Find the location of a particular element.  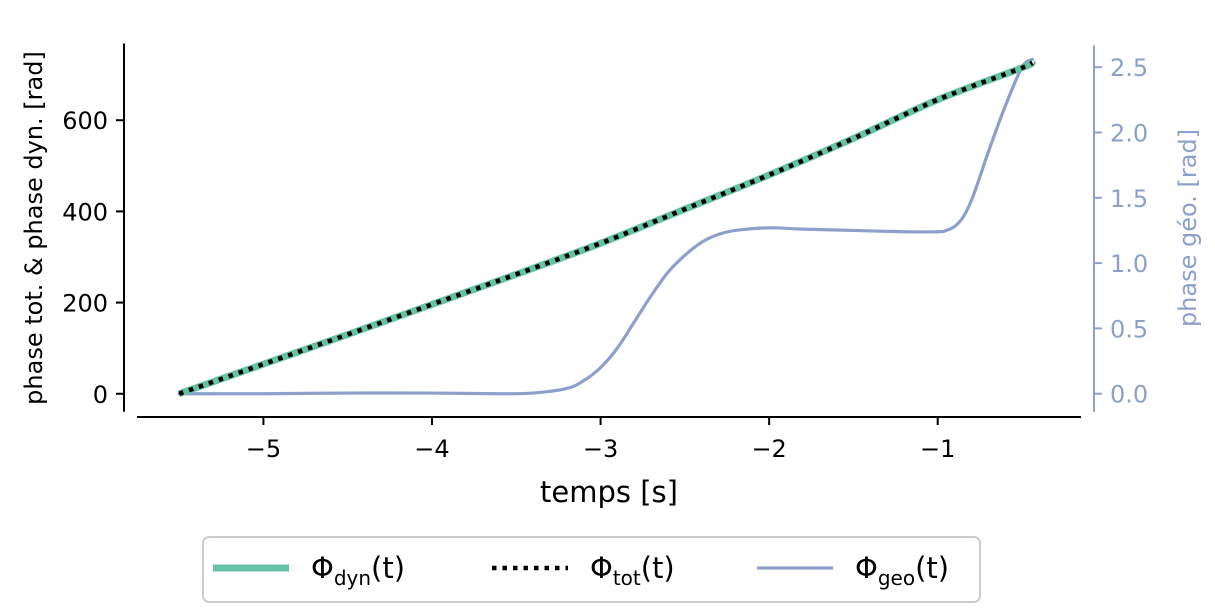

right-tick-label: 0.0 is located at coordinates (1129, 395).